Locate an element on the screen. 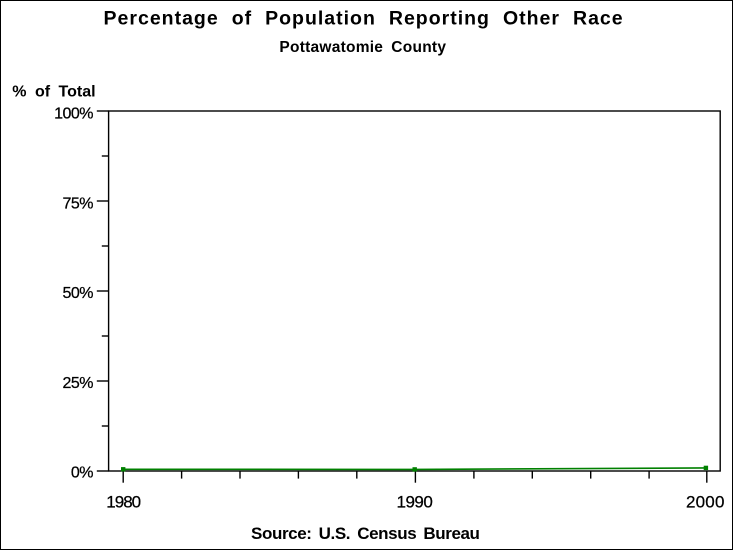 This screenshot has height=555, width=733. svg-text: 50% is located at coordinates (77, 293).